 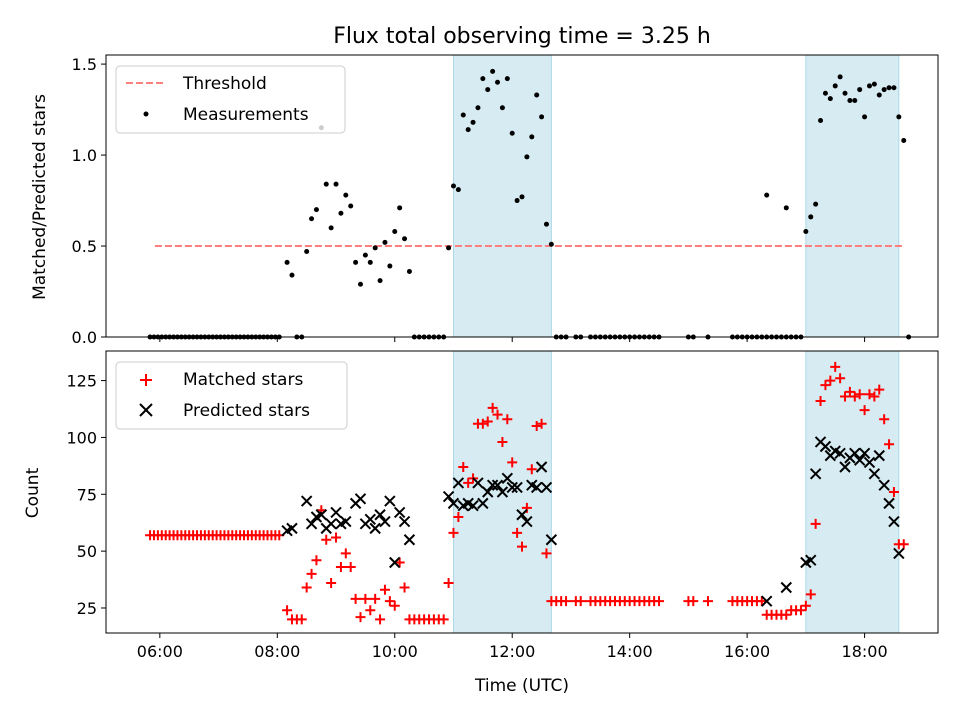 I want to click on chart-title: Flux total observing time = 3.25 h, so click(x=522, y=36).